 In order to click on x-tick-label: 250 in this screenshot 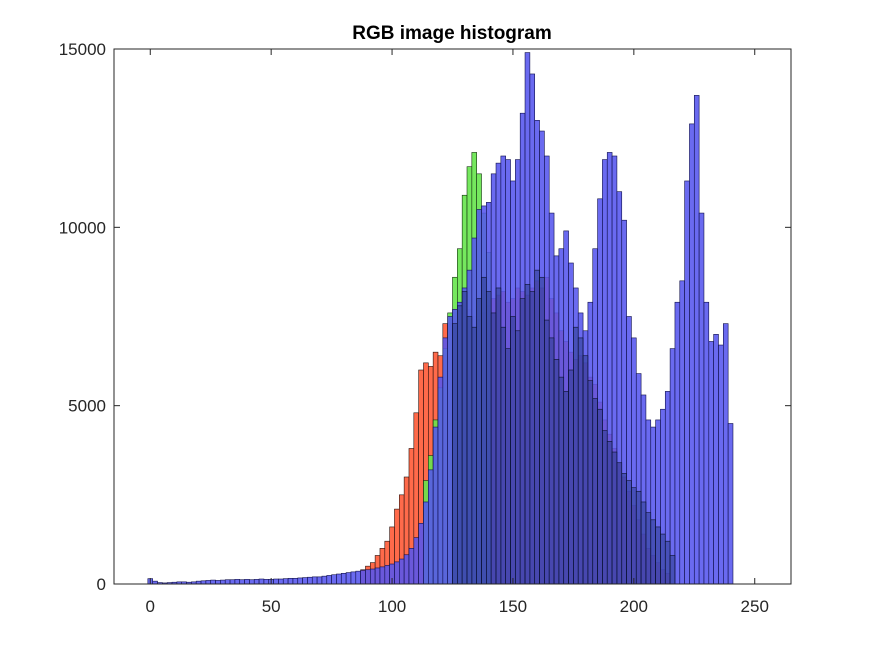, I will do `click(755, 606)`.